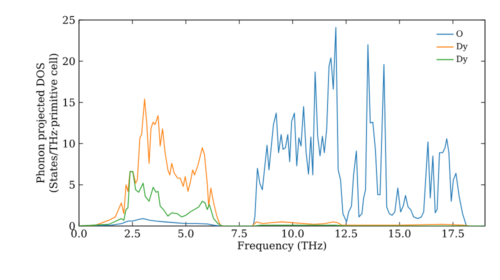 The image size is (500, 280). I want to click on x-tick-label: 12.5, so click(346, 234).